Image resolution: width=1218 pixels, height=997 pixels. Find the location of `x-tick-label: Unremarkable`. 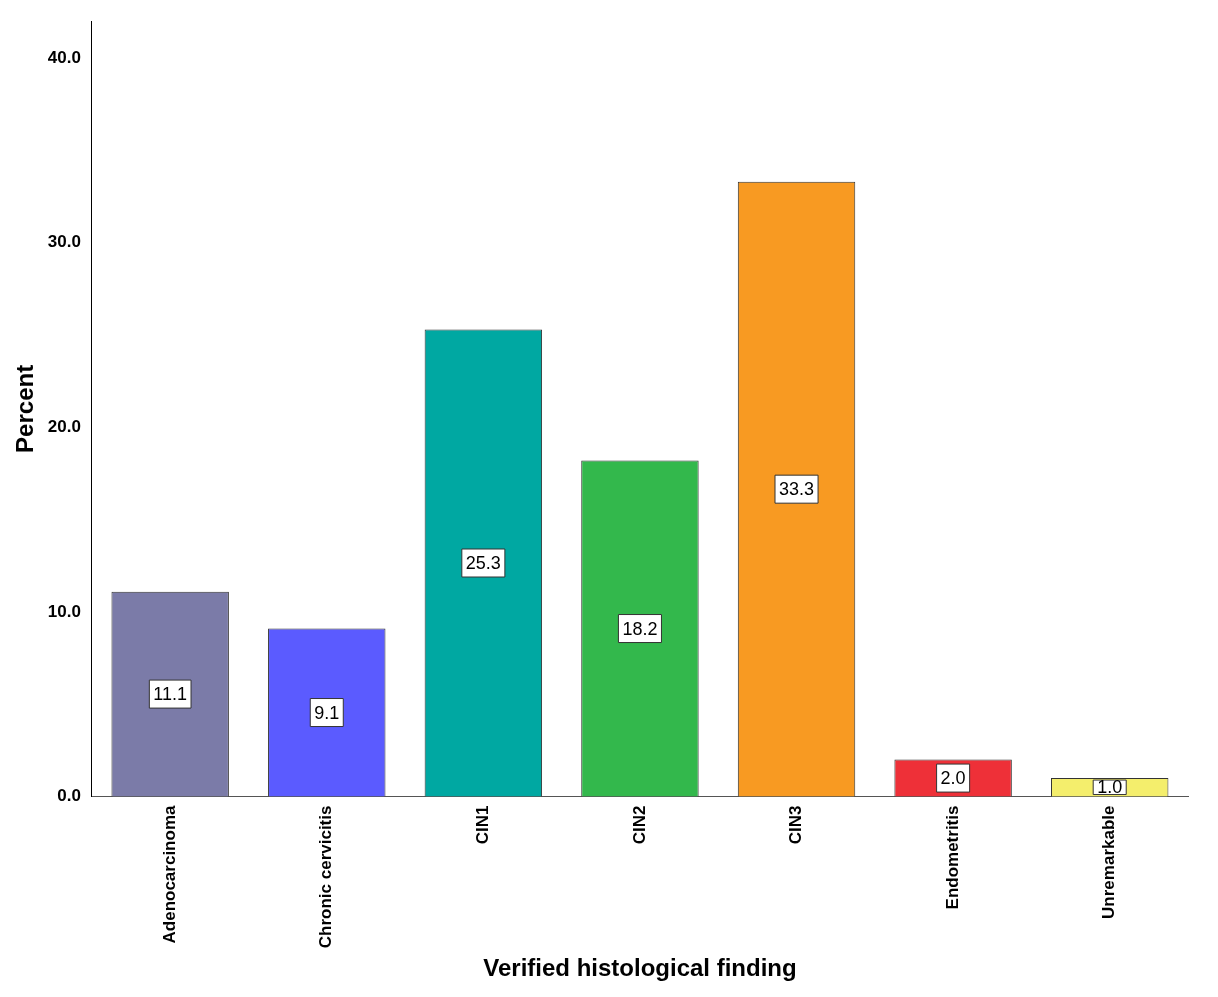

x-tick-label: Unremarkable is located at coordinates (1109, 862).